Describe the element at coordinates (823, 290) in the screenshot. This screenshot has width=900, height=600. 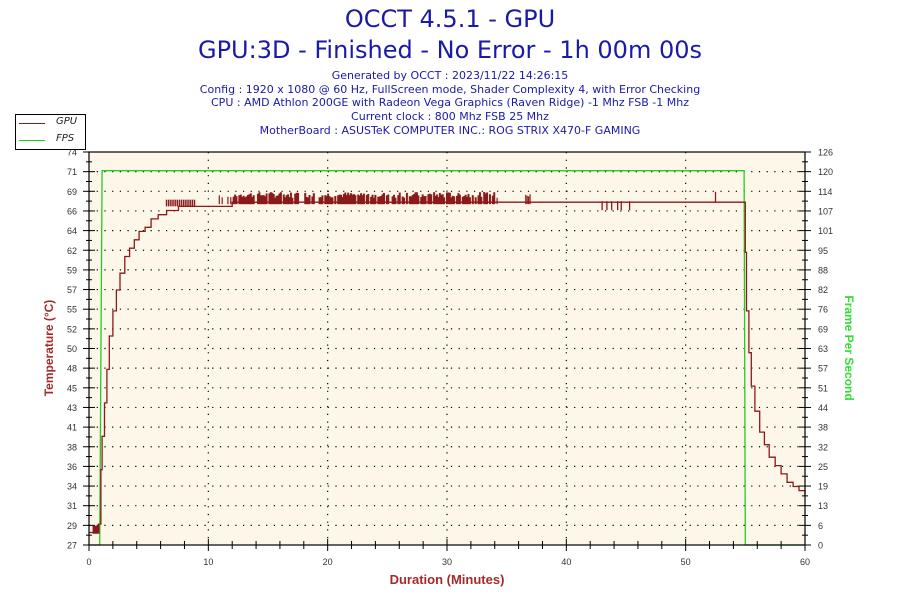
I see `svg-text: 82` at that location.